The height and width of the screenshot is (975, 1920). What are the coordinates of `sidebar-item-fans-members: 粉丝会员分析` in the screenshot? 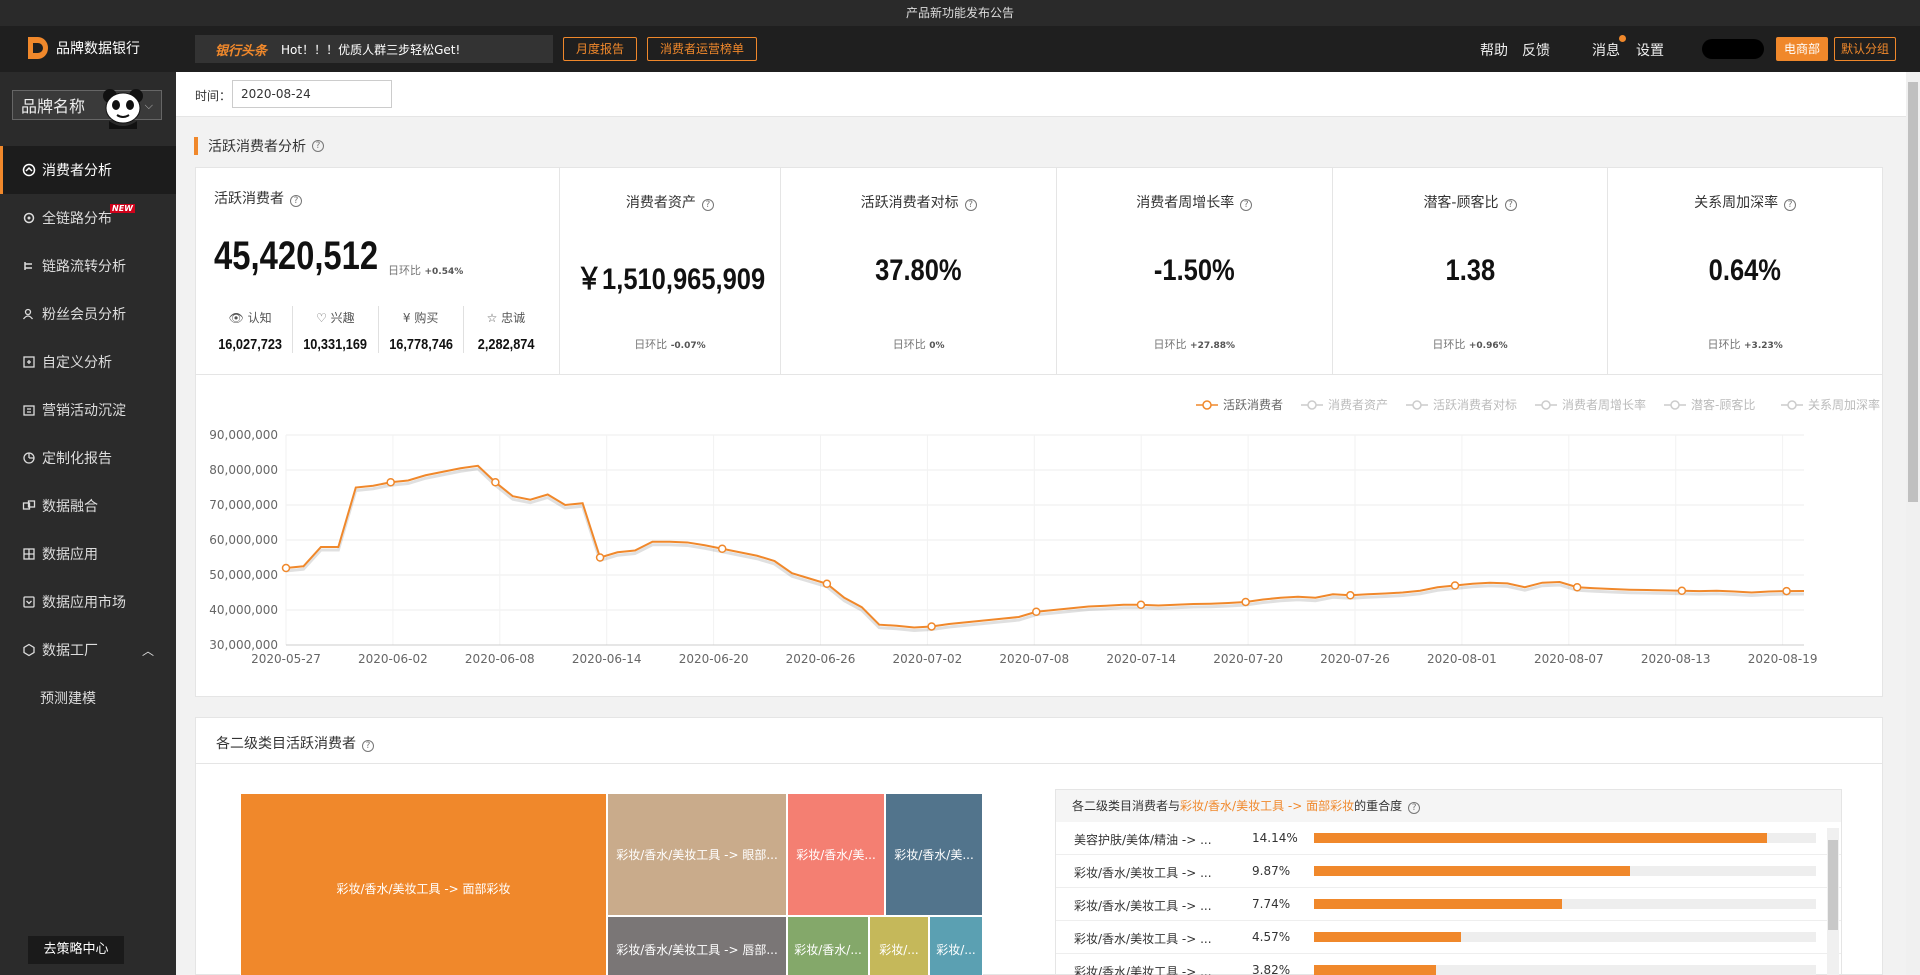 It's located at (88, 314).